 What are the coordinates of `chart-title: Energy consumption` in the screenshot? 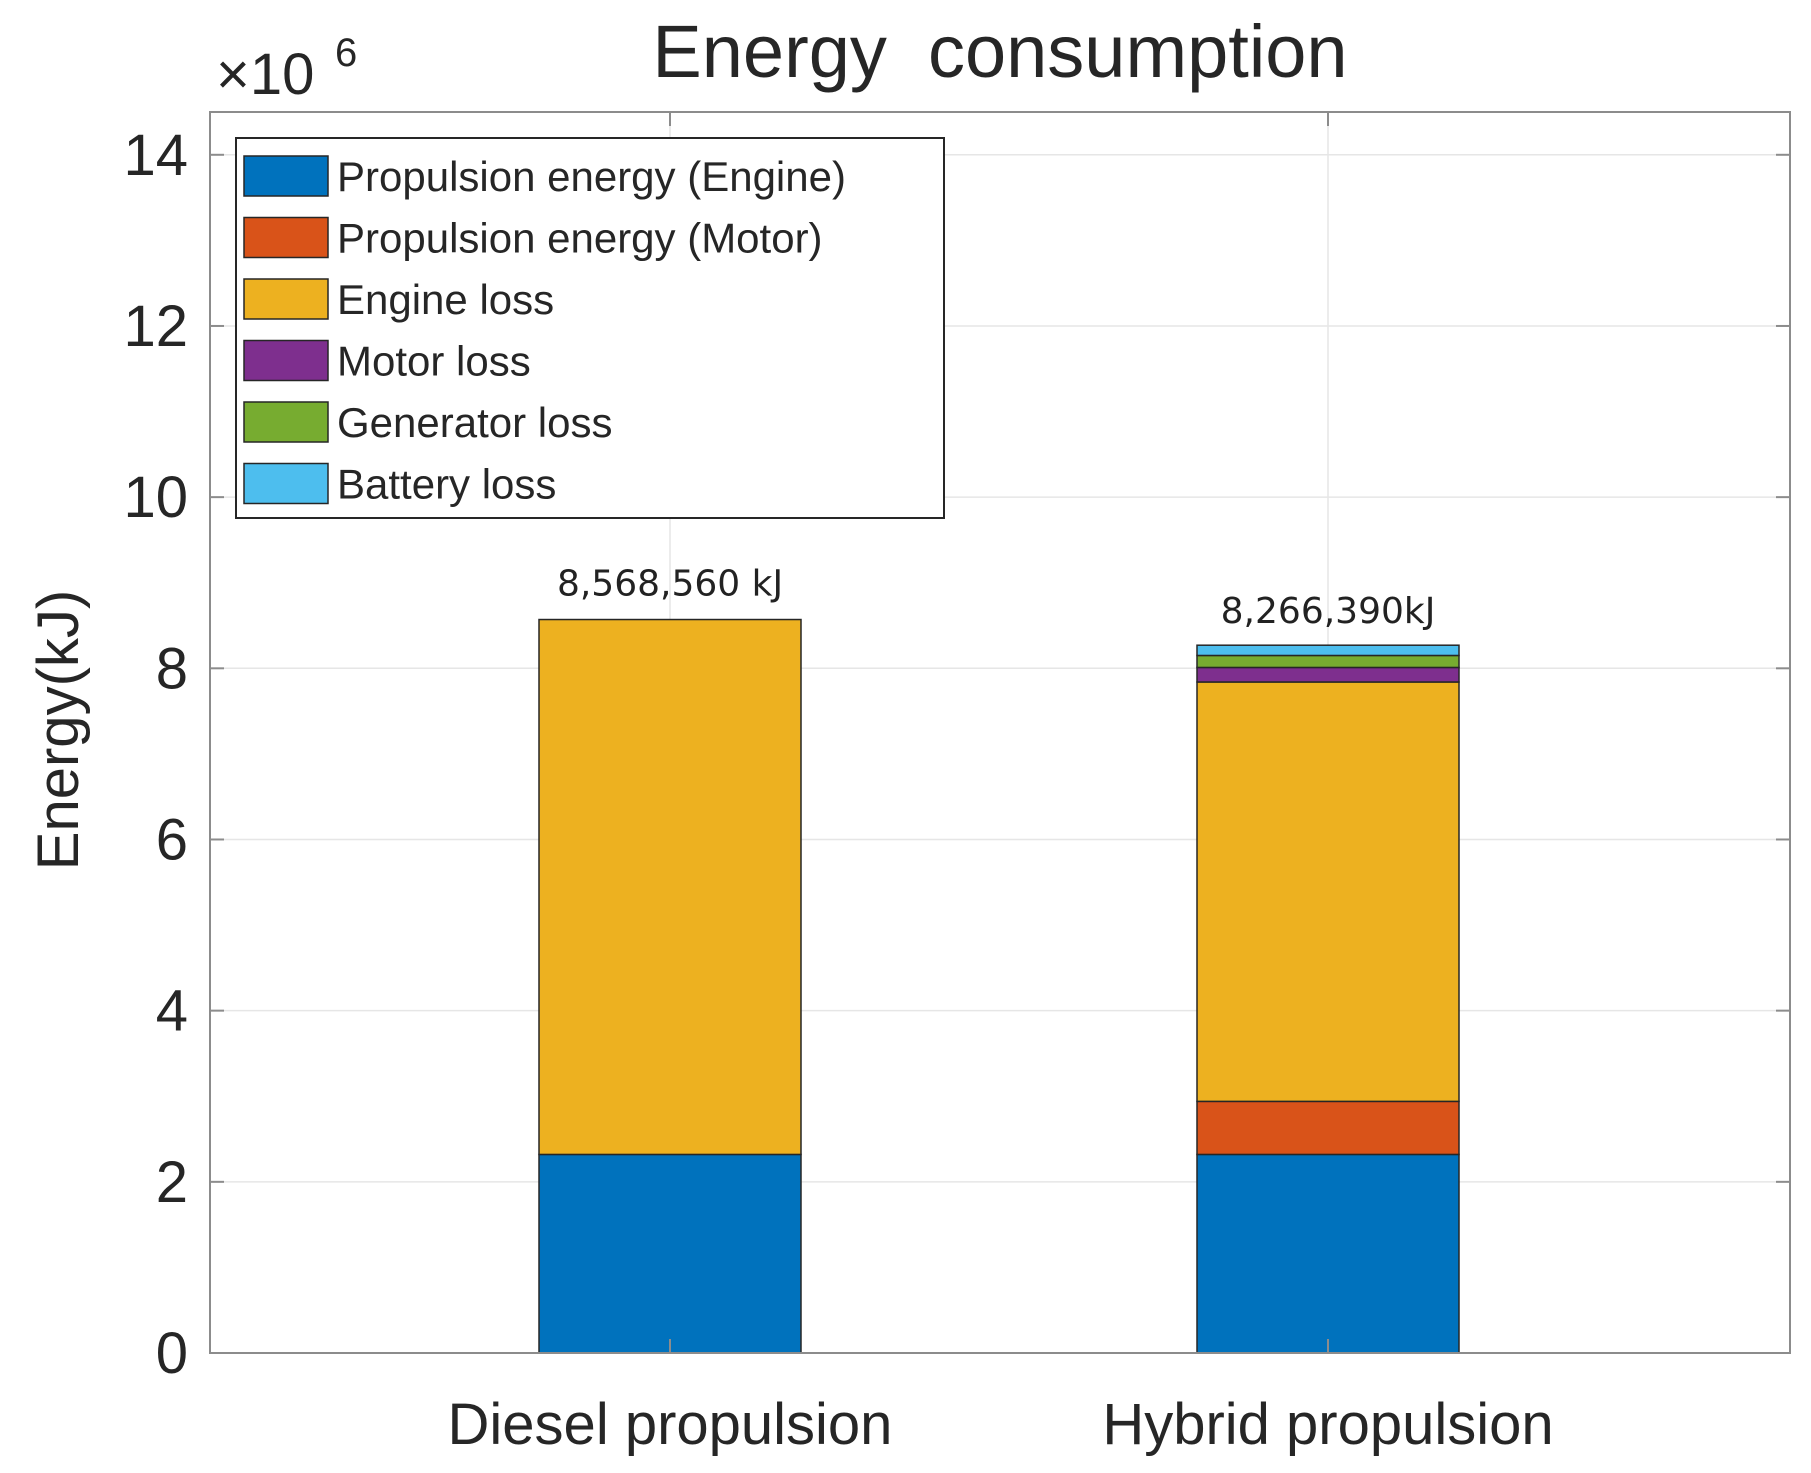 It's located at (999, 51).